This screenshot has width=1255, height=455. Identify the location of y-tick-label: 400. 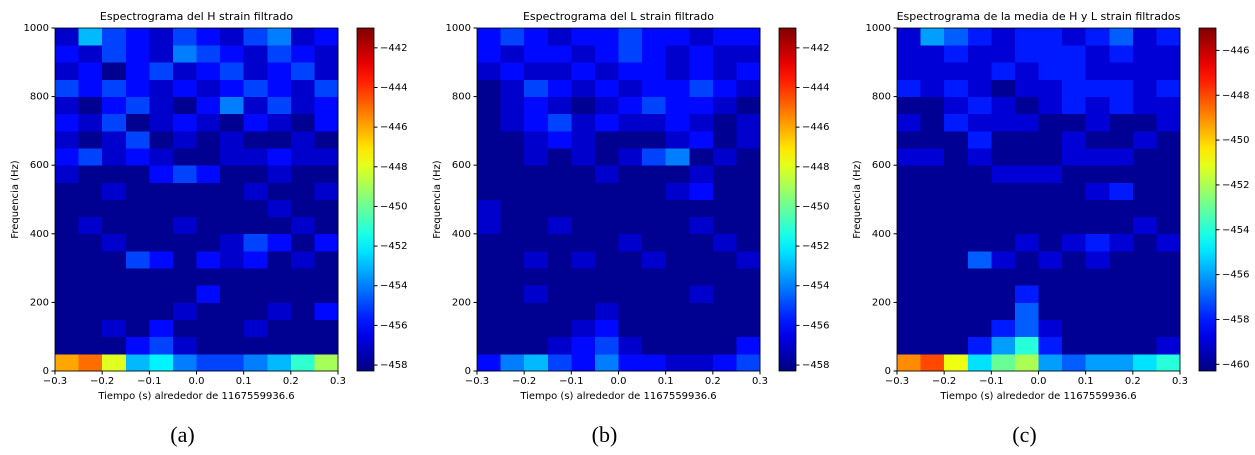
(39, 234).